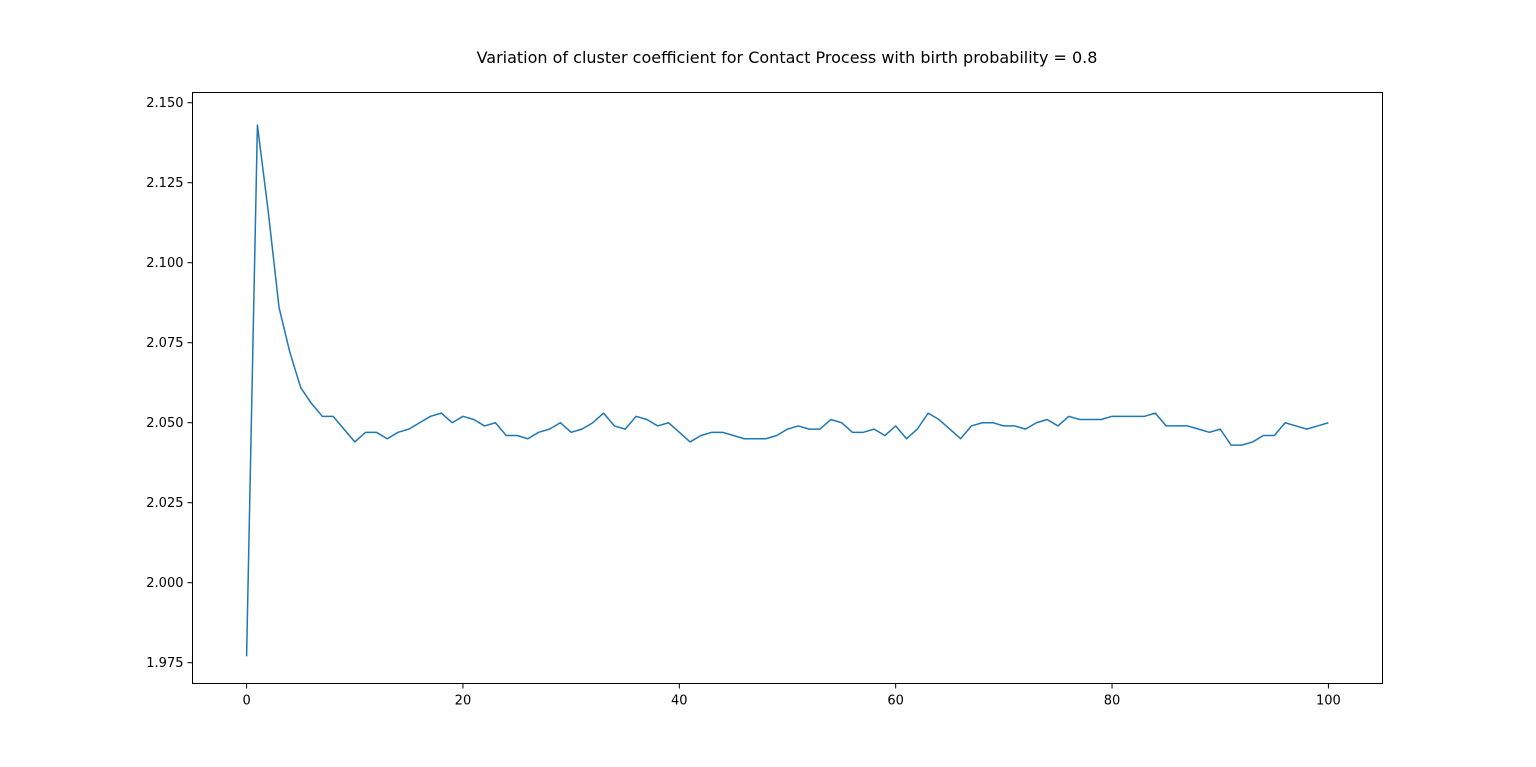  Describe the element at coordinates (895, 701) in the screenshot. I see `x-tick-label: 60` at that location.